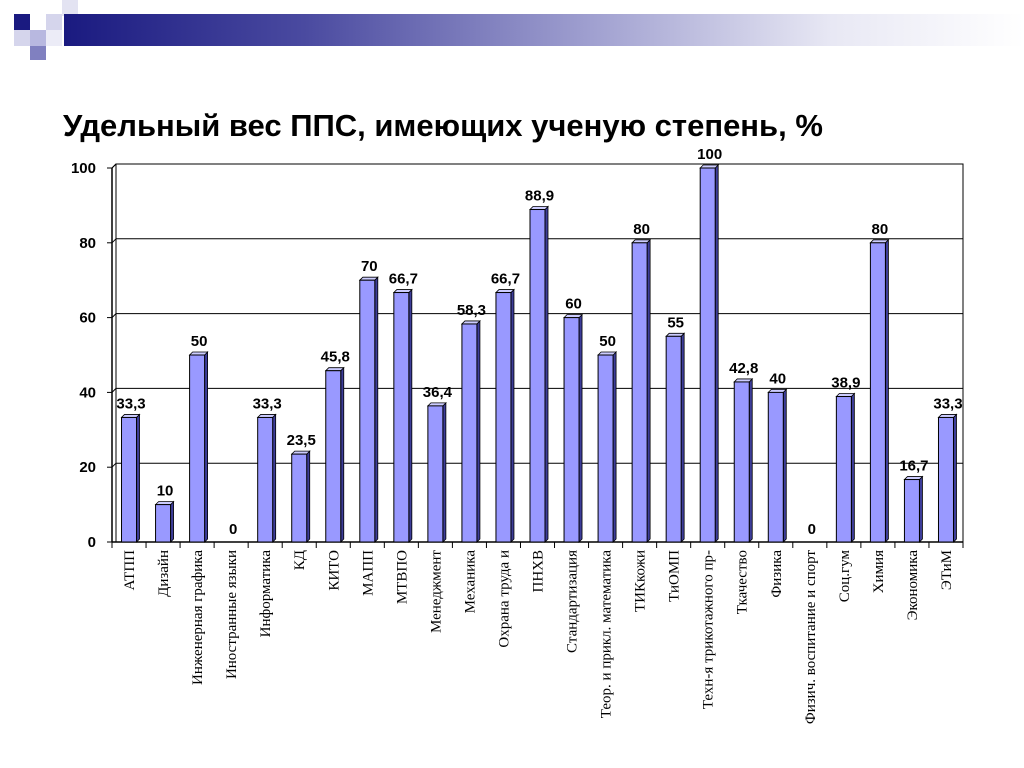 The height and width of the screenshot is (768, 1024). I want to click on x-tick-label: Теор. и прикл. математика, so click(607, 634).